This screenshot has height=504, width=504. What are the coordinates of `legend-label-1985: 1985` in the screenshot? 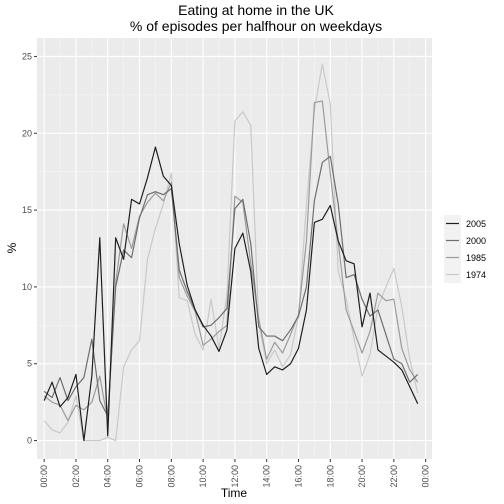 It's located at (476, 258).